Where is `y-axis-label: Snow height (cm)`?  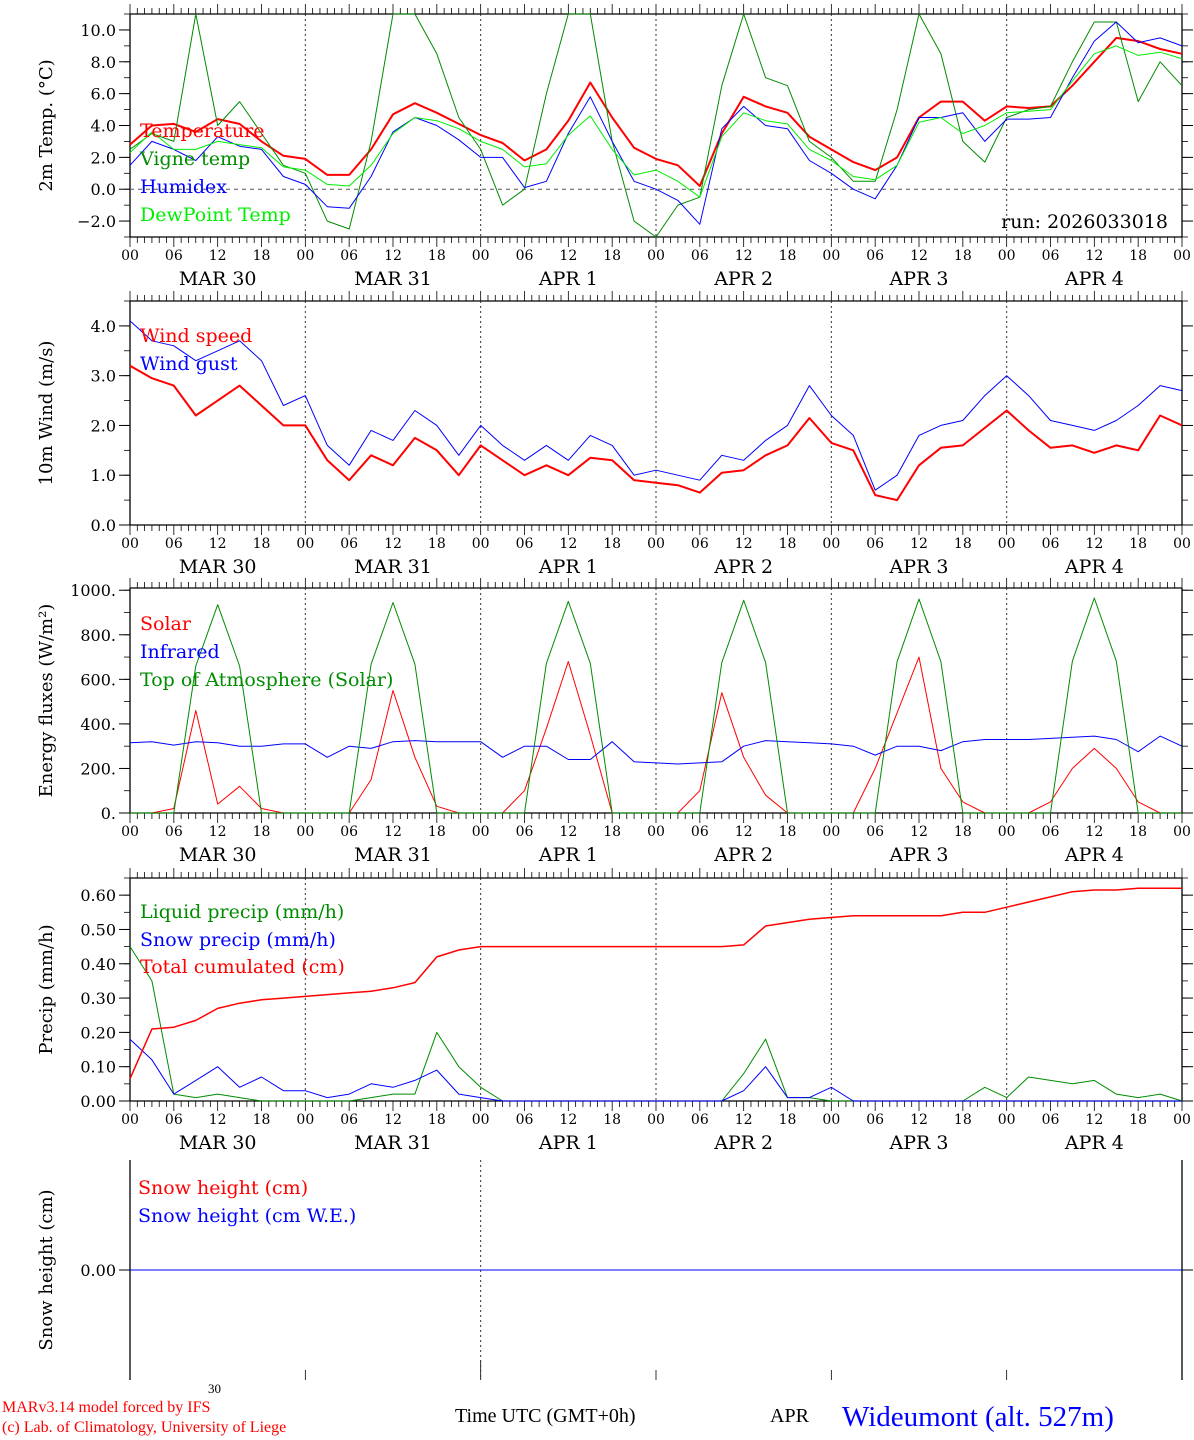
y-axis-label: Snow height (cm) is located at coordinates (46, 1269).